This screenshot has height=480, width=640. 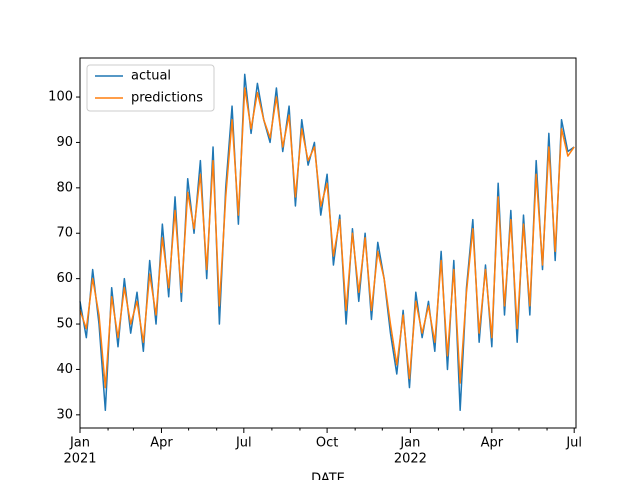 I want to click on legend-label: predictions, so click(x=167, y=98).